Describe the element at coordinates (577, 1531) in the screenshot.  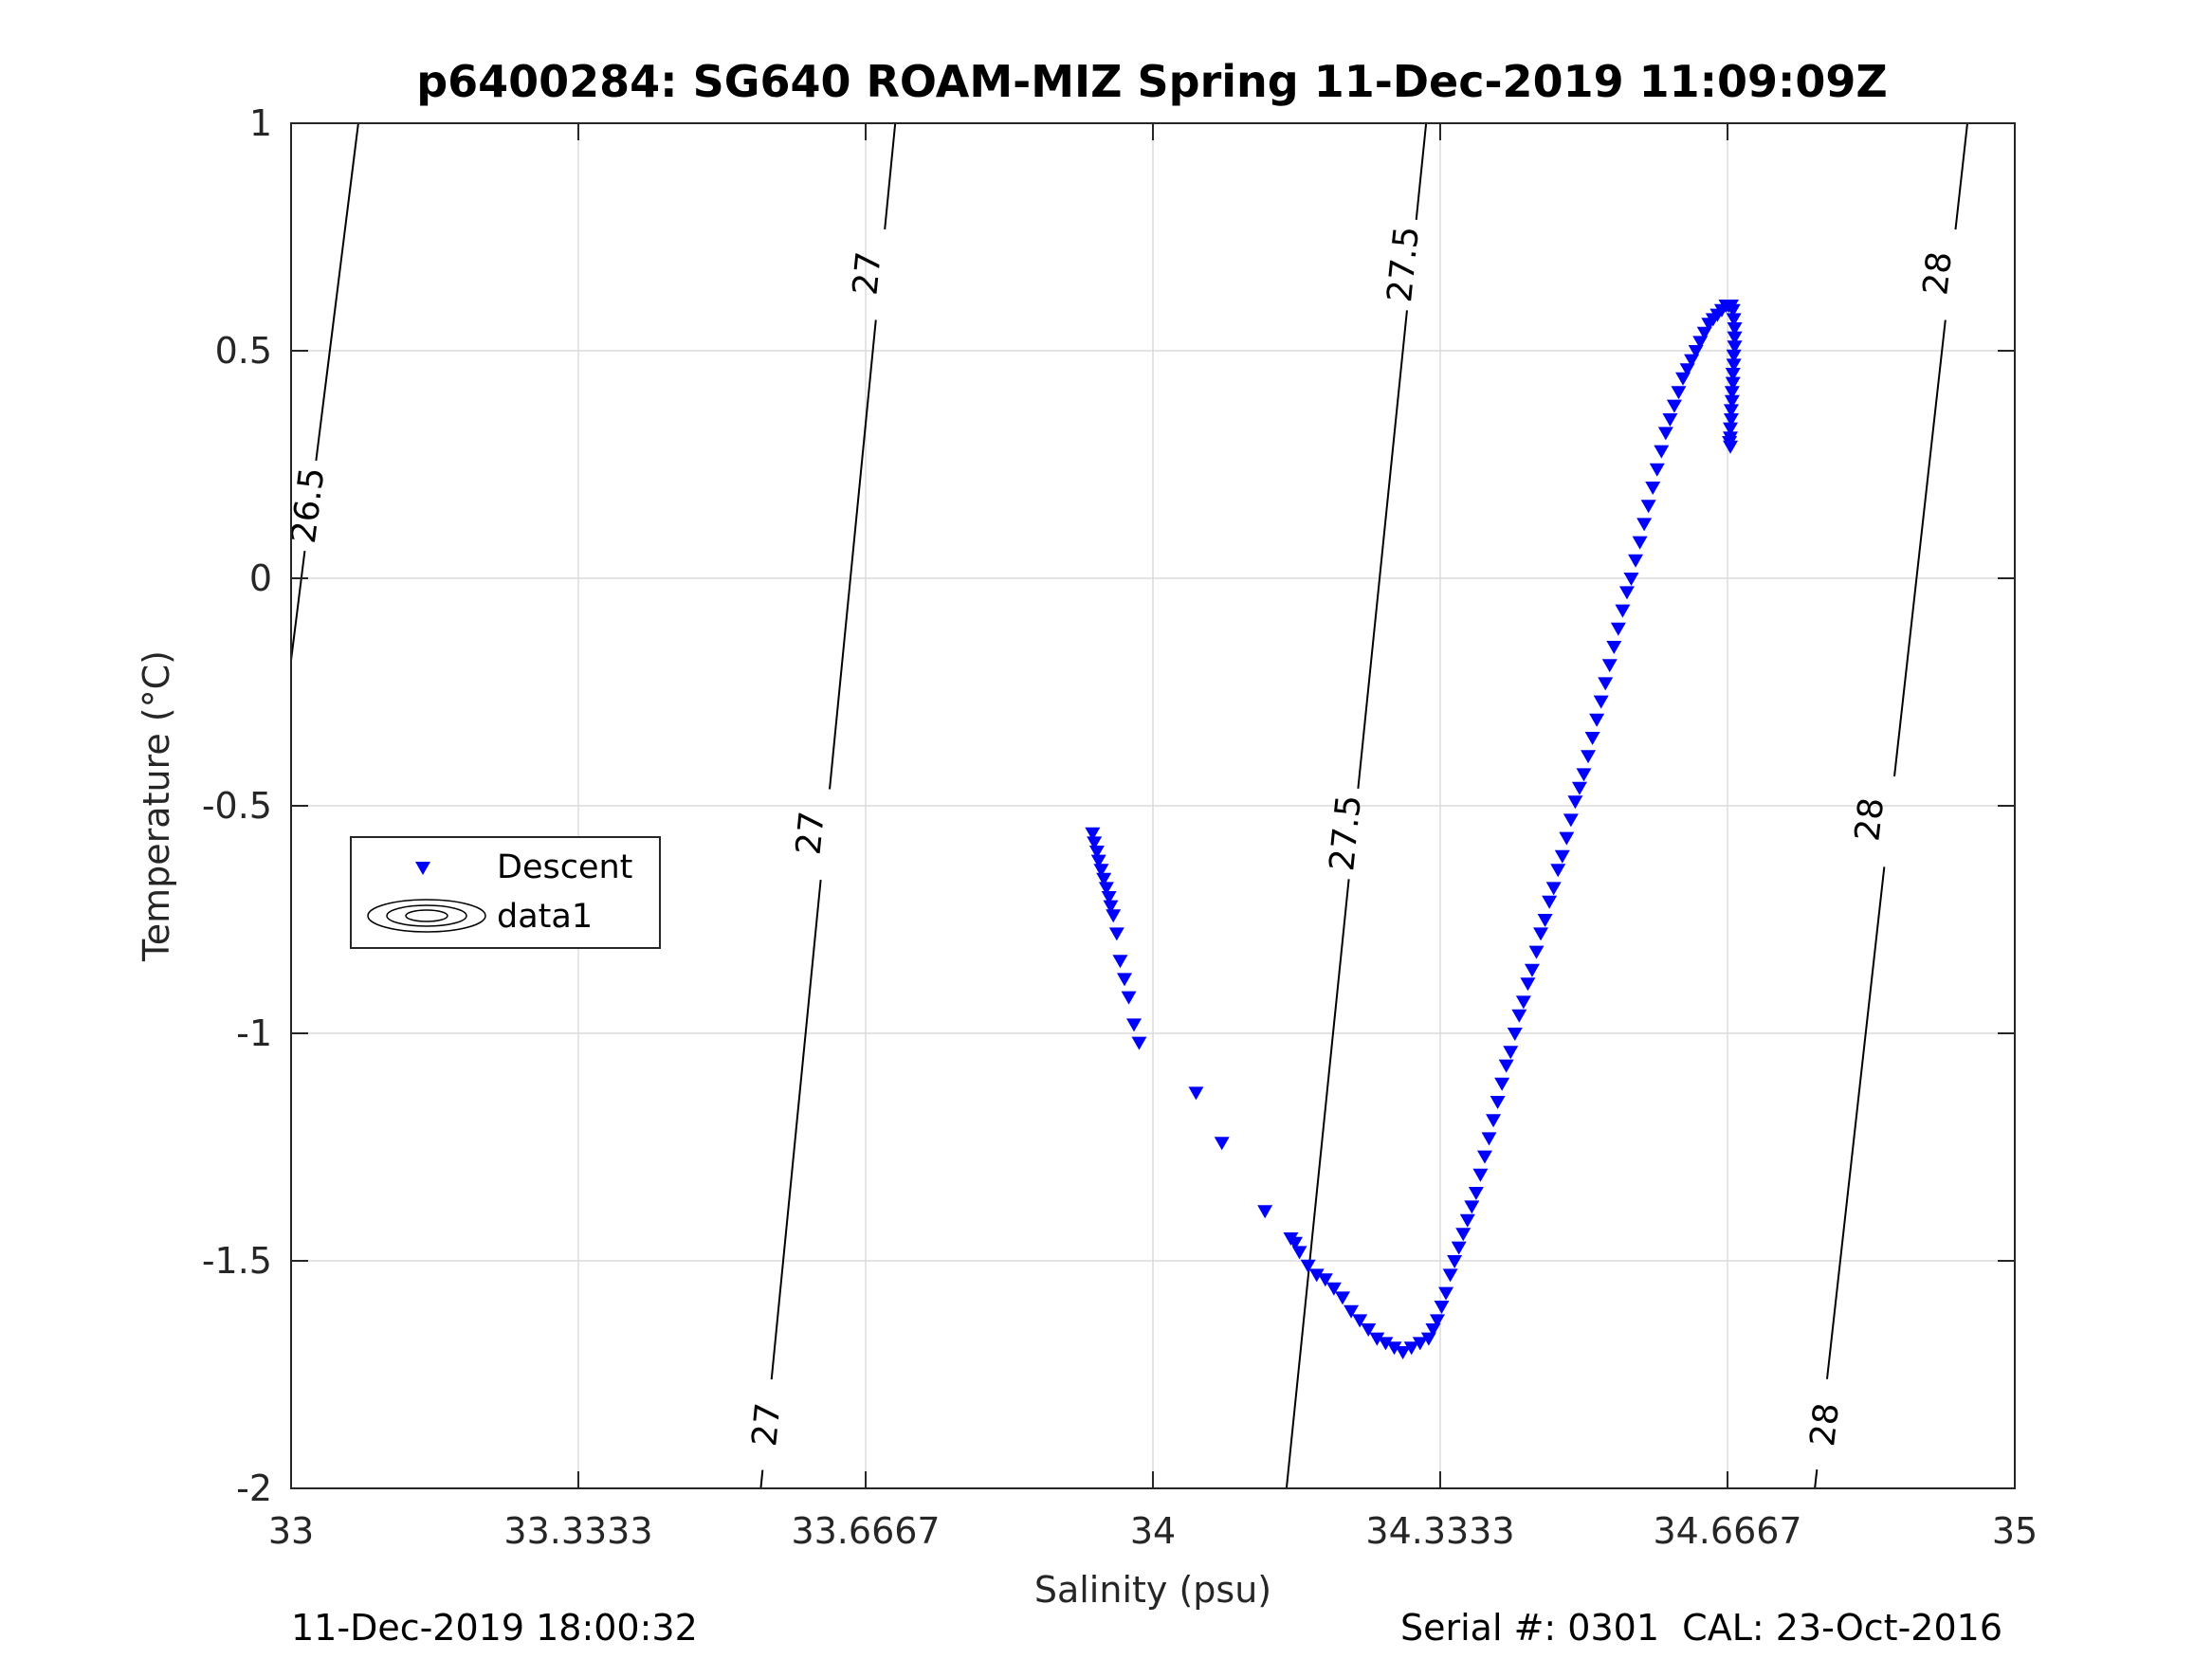
I see `x-tick-label: 33.3333` at that location.